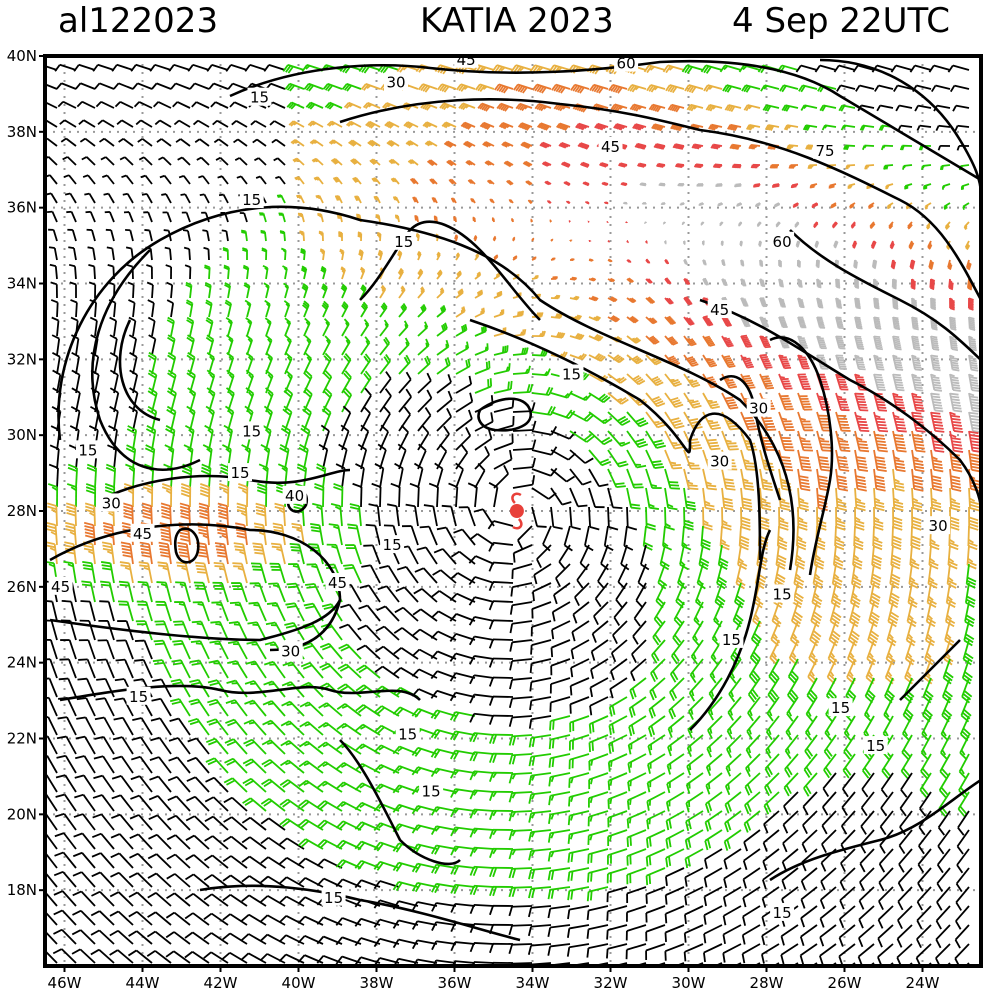 This screenshot has height=989, width=987. Describe the element at coordinates (111, 503) in the screenshot. I see `isotach-label: 30` at that location.